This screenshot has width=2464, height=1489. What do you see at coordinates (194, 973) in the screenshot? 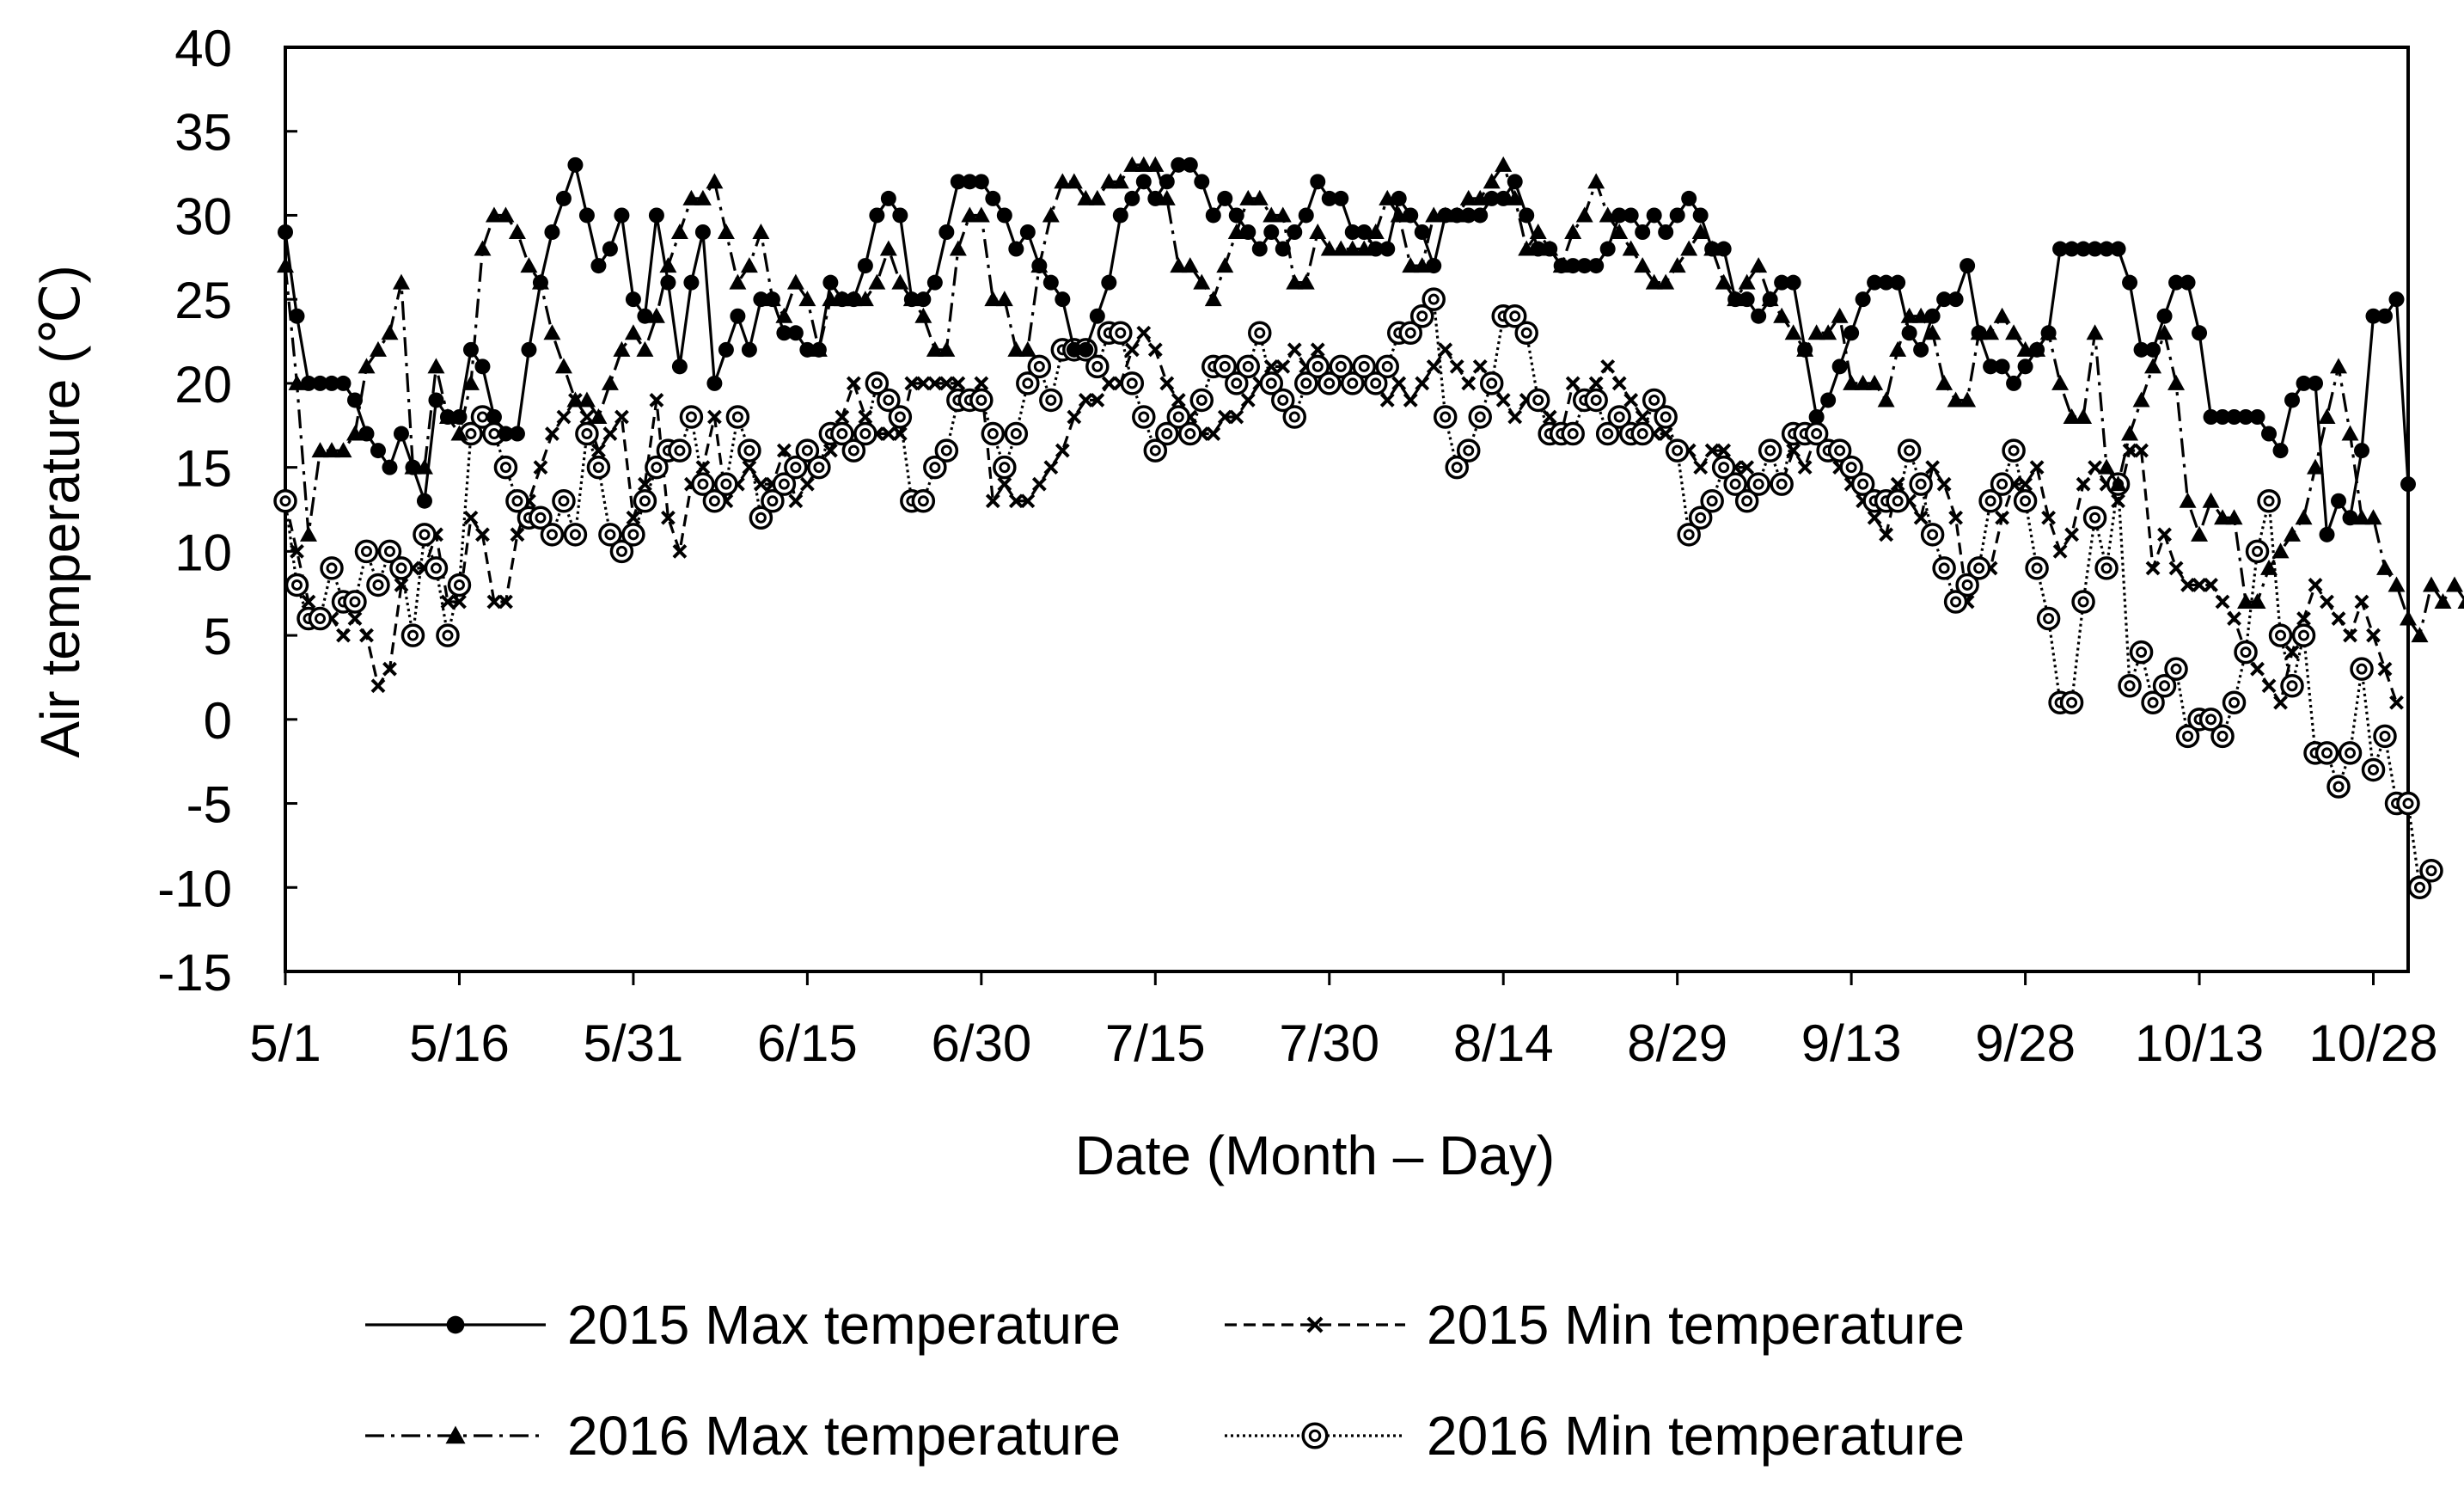
I see `y-tick-label: -15` at bounding box center [194, 973].